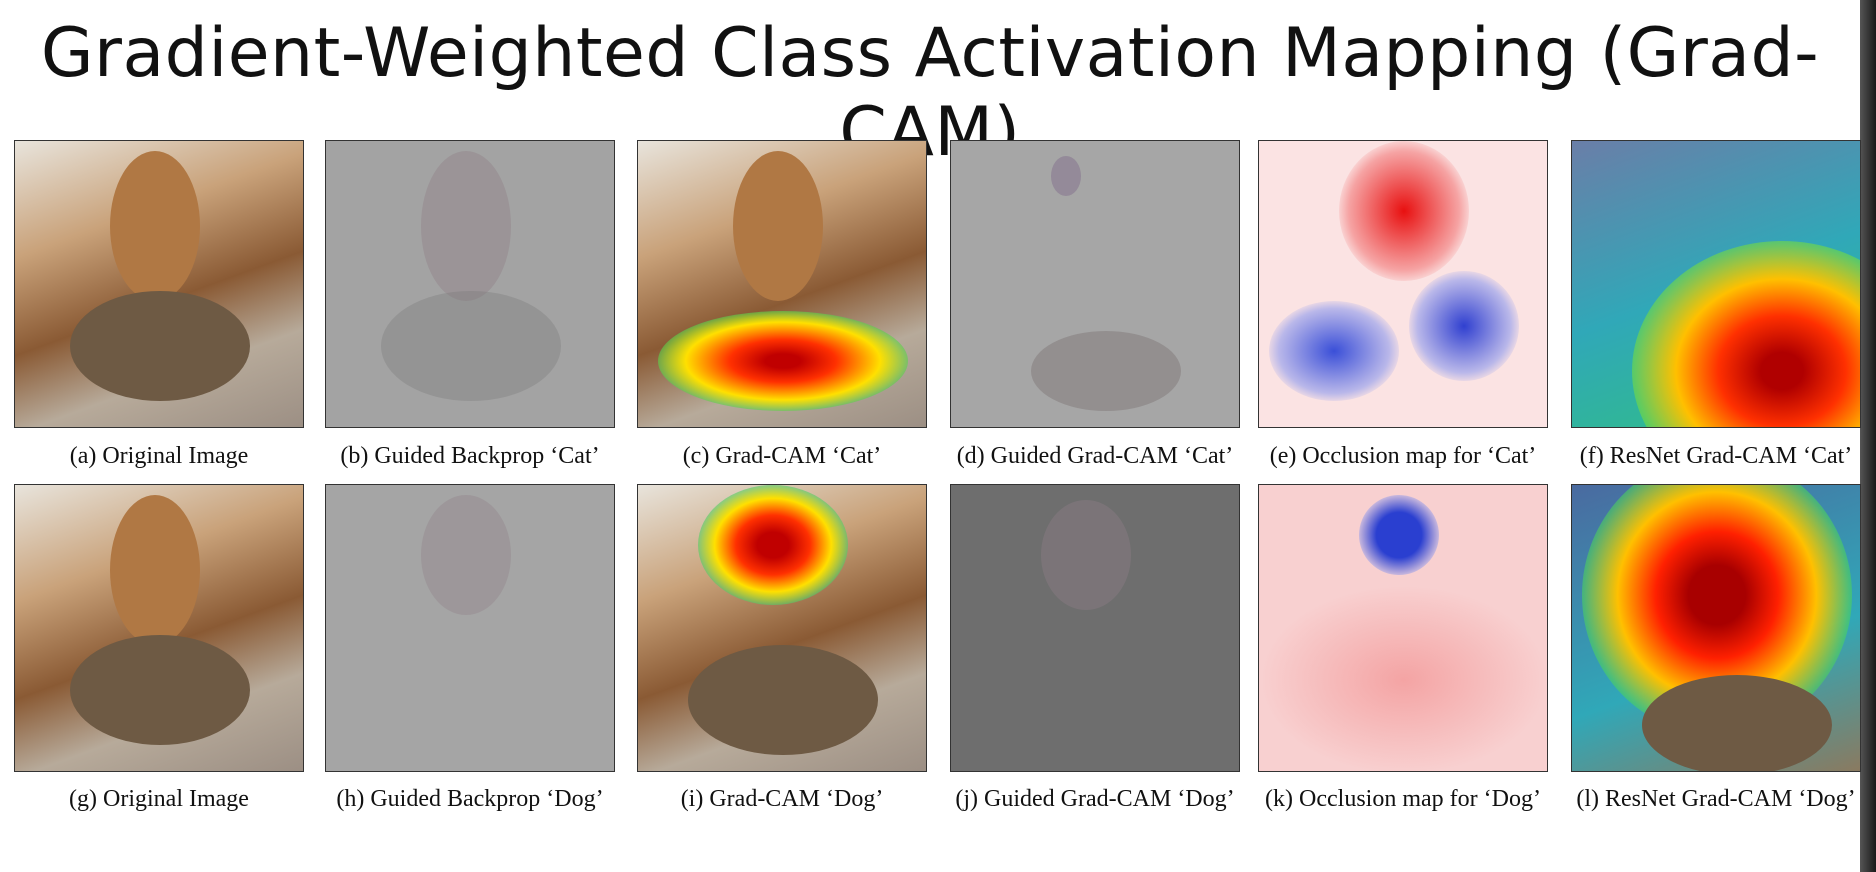 The height and width of the screenshot is (872, 1876). Describe the element at coordinates (782, 456) in the screenshot. I see `figure-caption: (c) Grad-CAM ‘Cat’` at that location.